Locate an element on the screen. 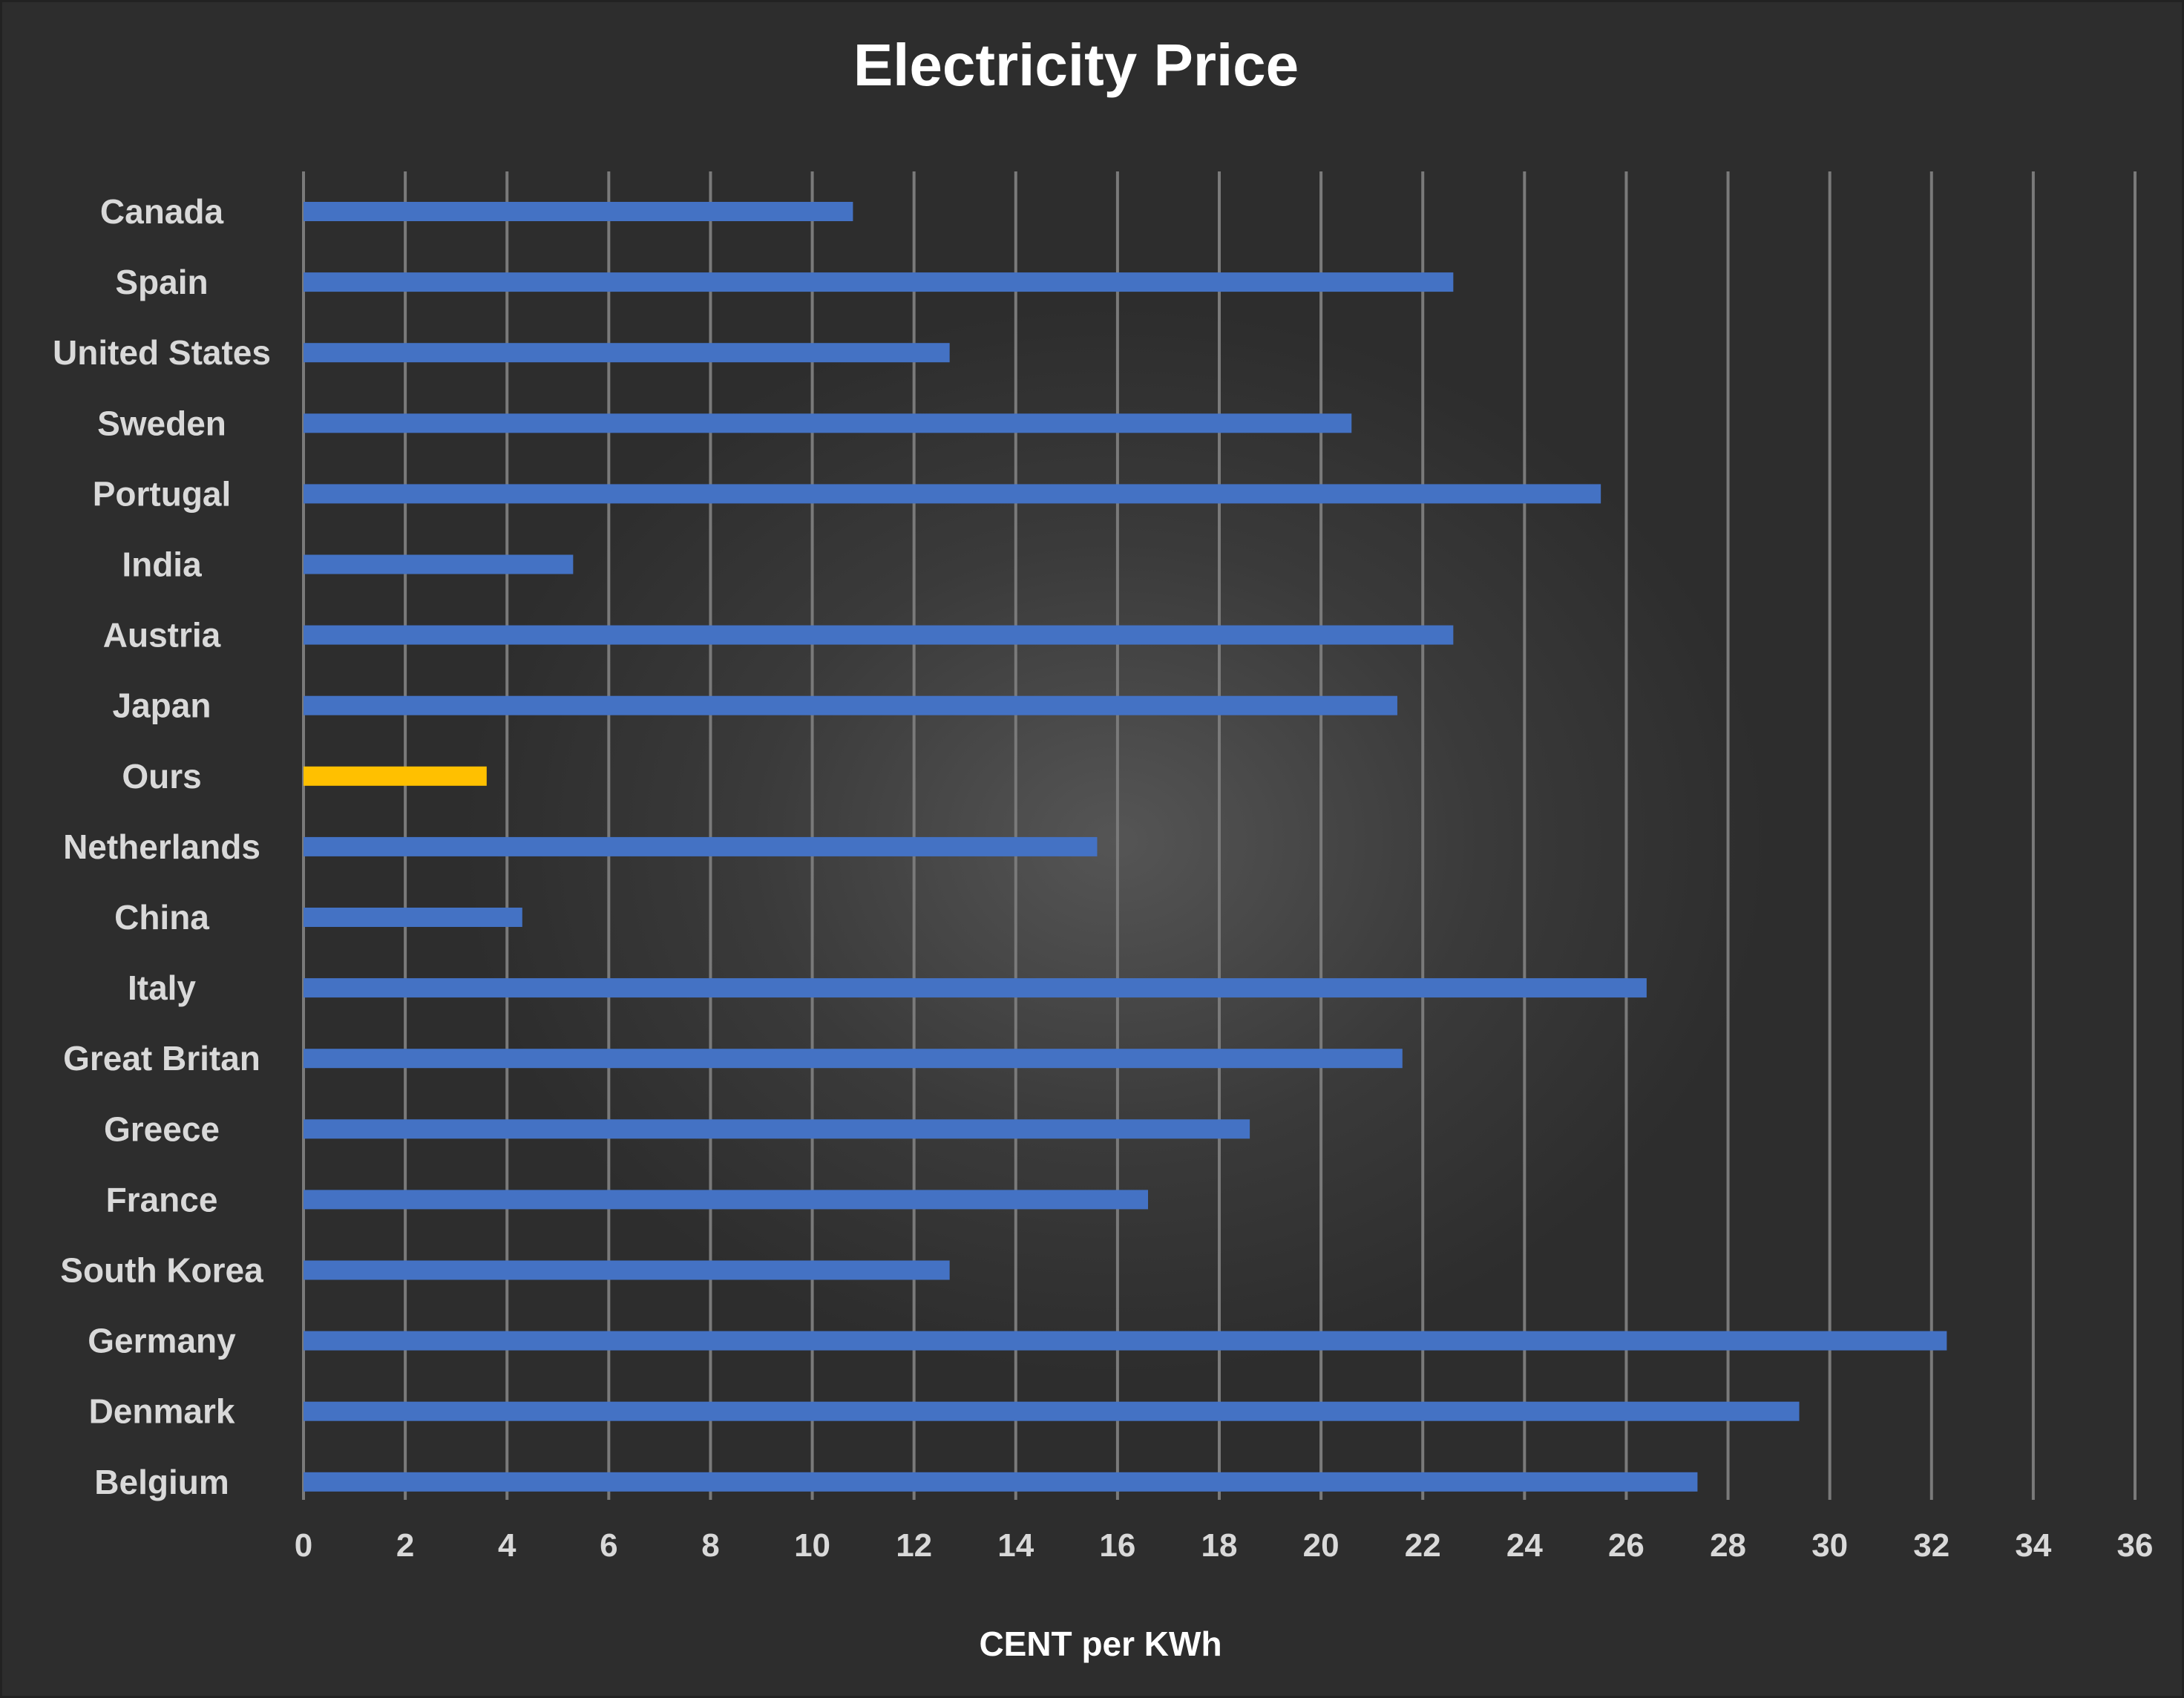  x-tick-label: 14 is located at coordinates (1016, 1545).